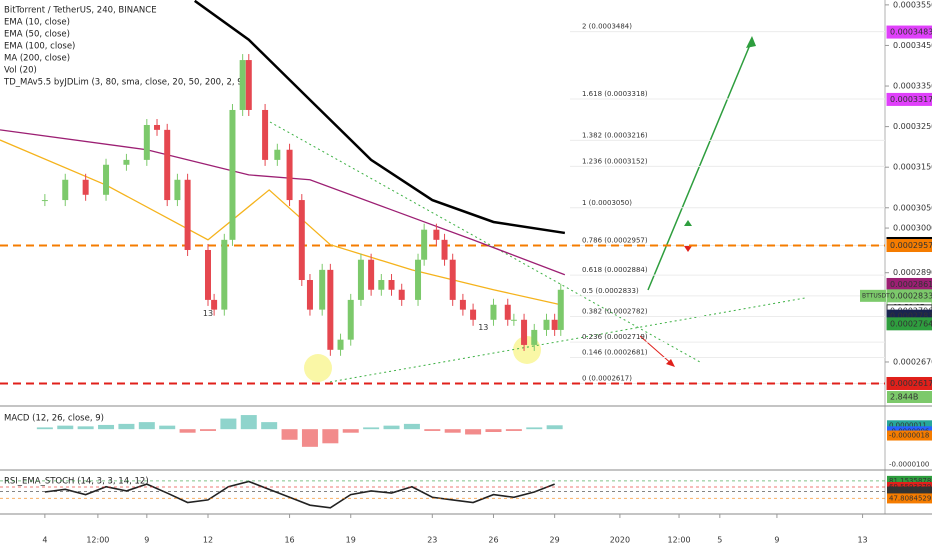  What do you see at coordinates (862, 540) in the screenshot?
I see `x-tick-label: 13` at bounding box center [862, 540].